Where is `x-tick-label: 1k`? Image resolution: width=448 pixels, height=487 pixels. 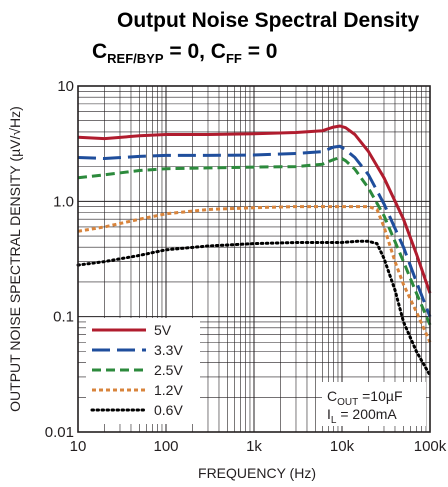
x-tick-label: 1k is located at coordinates (254, 446).